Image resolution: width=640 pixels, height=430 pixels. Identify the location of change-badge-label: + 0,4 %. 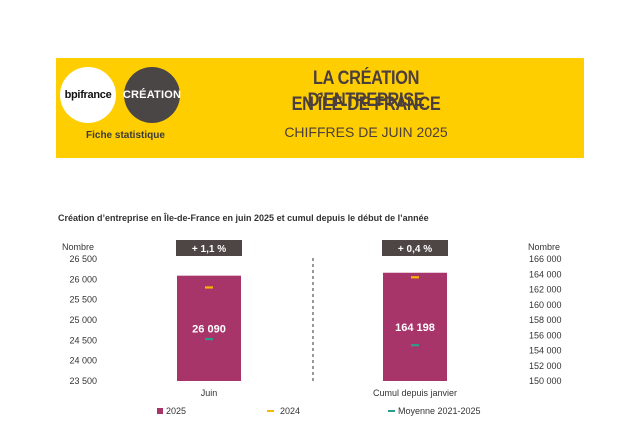
(415, 249).